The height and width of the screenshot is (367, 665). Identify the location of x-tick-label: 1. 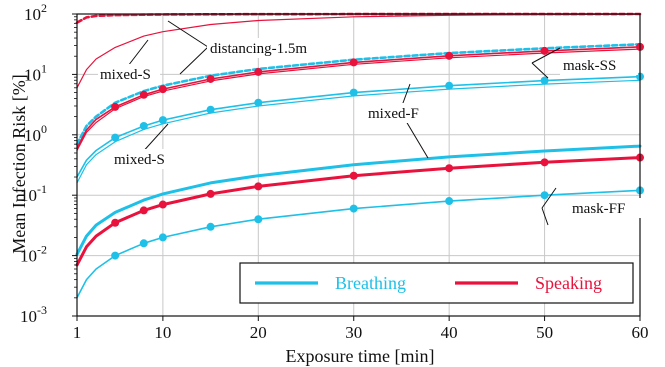
(77, 332).